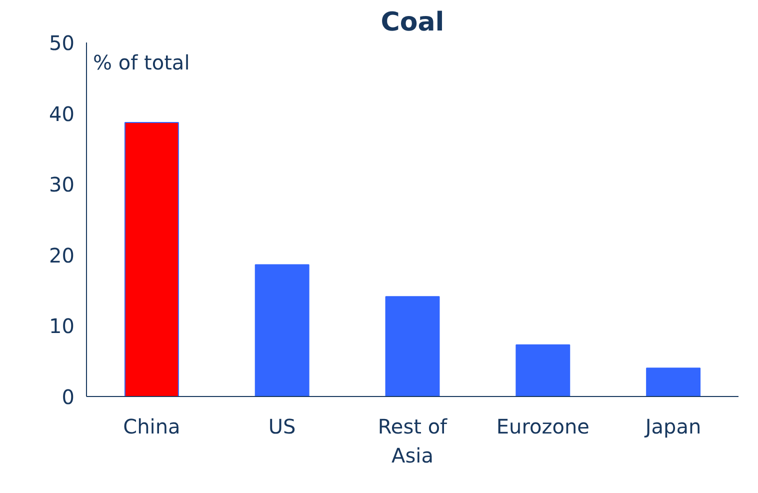 The height and width of the screenshot is (493, 758). I want to click on y-tick-label: 40, so click(62, 114).